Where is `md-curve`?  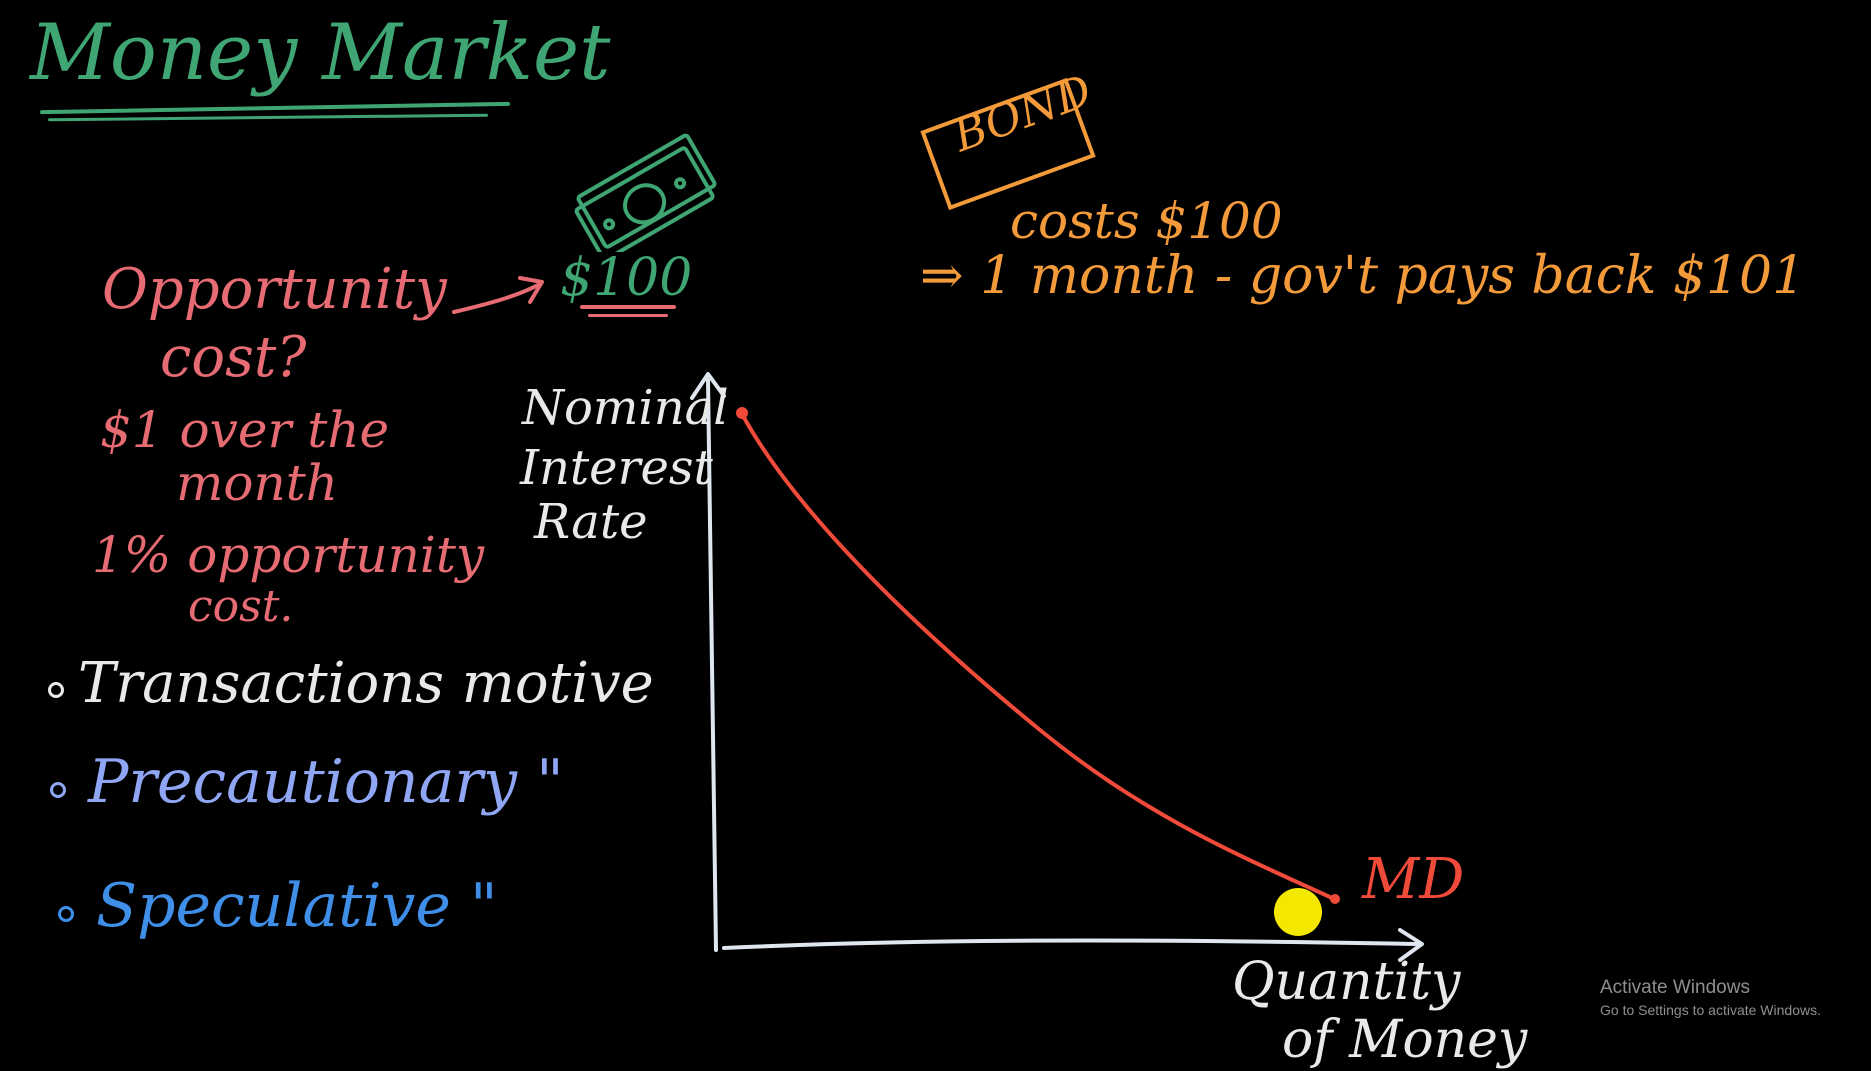
md-curve is located at coordinates (1037, 656).